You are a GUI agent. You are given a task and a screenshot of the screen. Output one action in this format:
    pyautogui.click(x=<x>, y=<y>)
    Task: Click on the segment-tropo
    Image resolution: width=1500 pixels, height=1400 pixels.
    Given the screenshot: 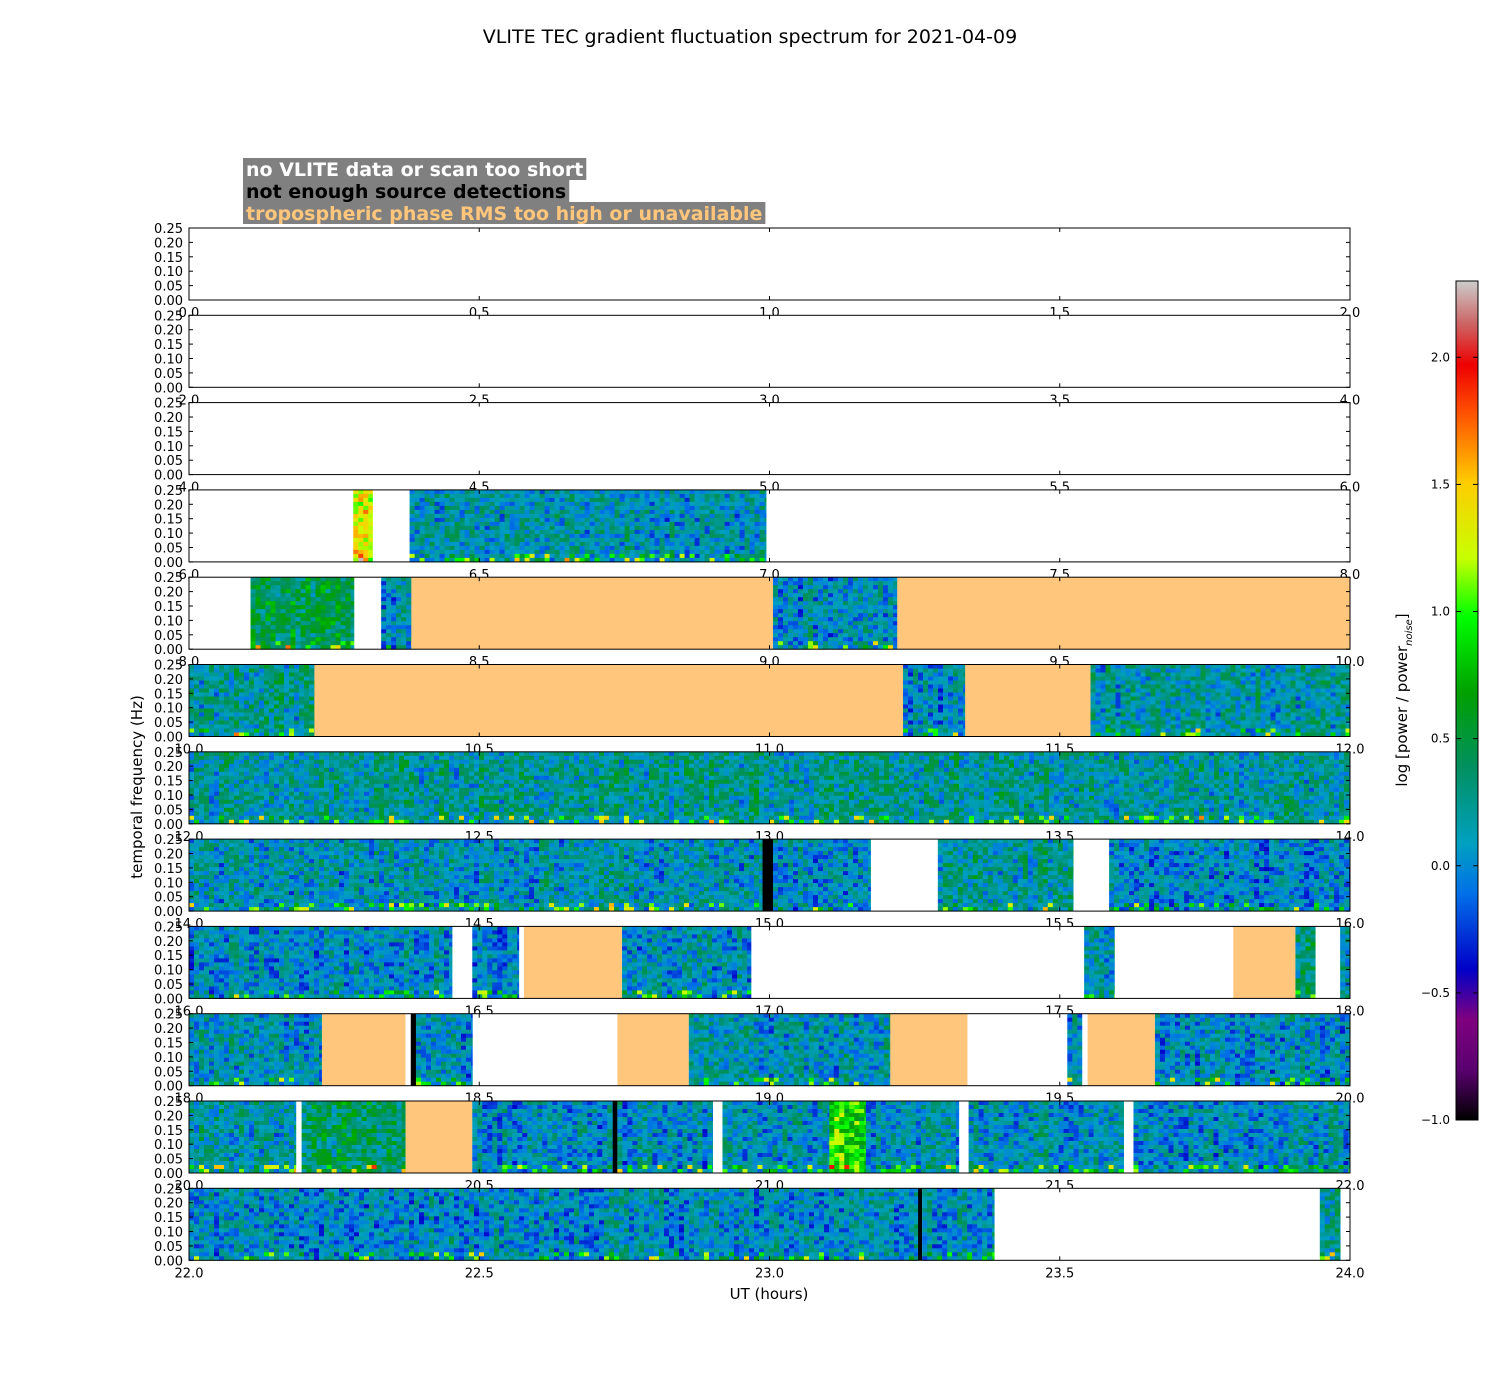 What is the action you would take?
    pyautogui.click(x=592, y=613)
    